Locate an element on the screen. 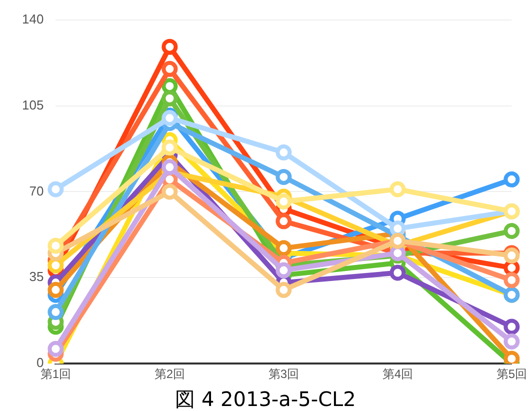 This screenshot has width=531, height=411. x-tick-label: 第3回 is located at coordinates (284, 374).